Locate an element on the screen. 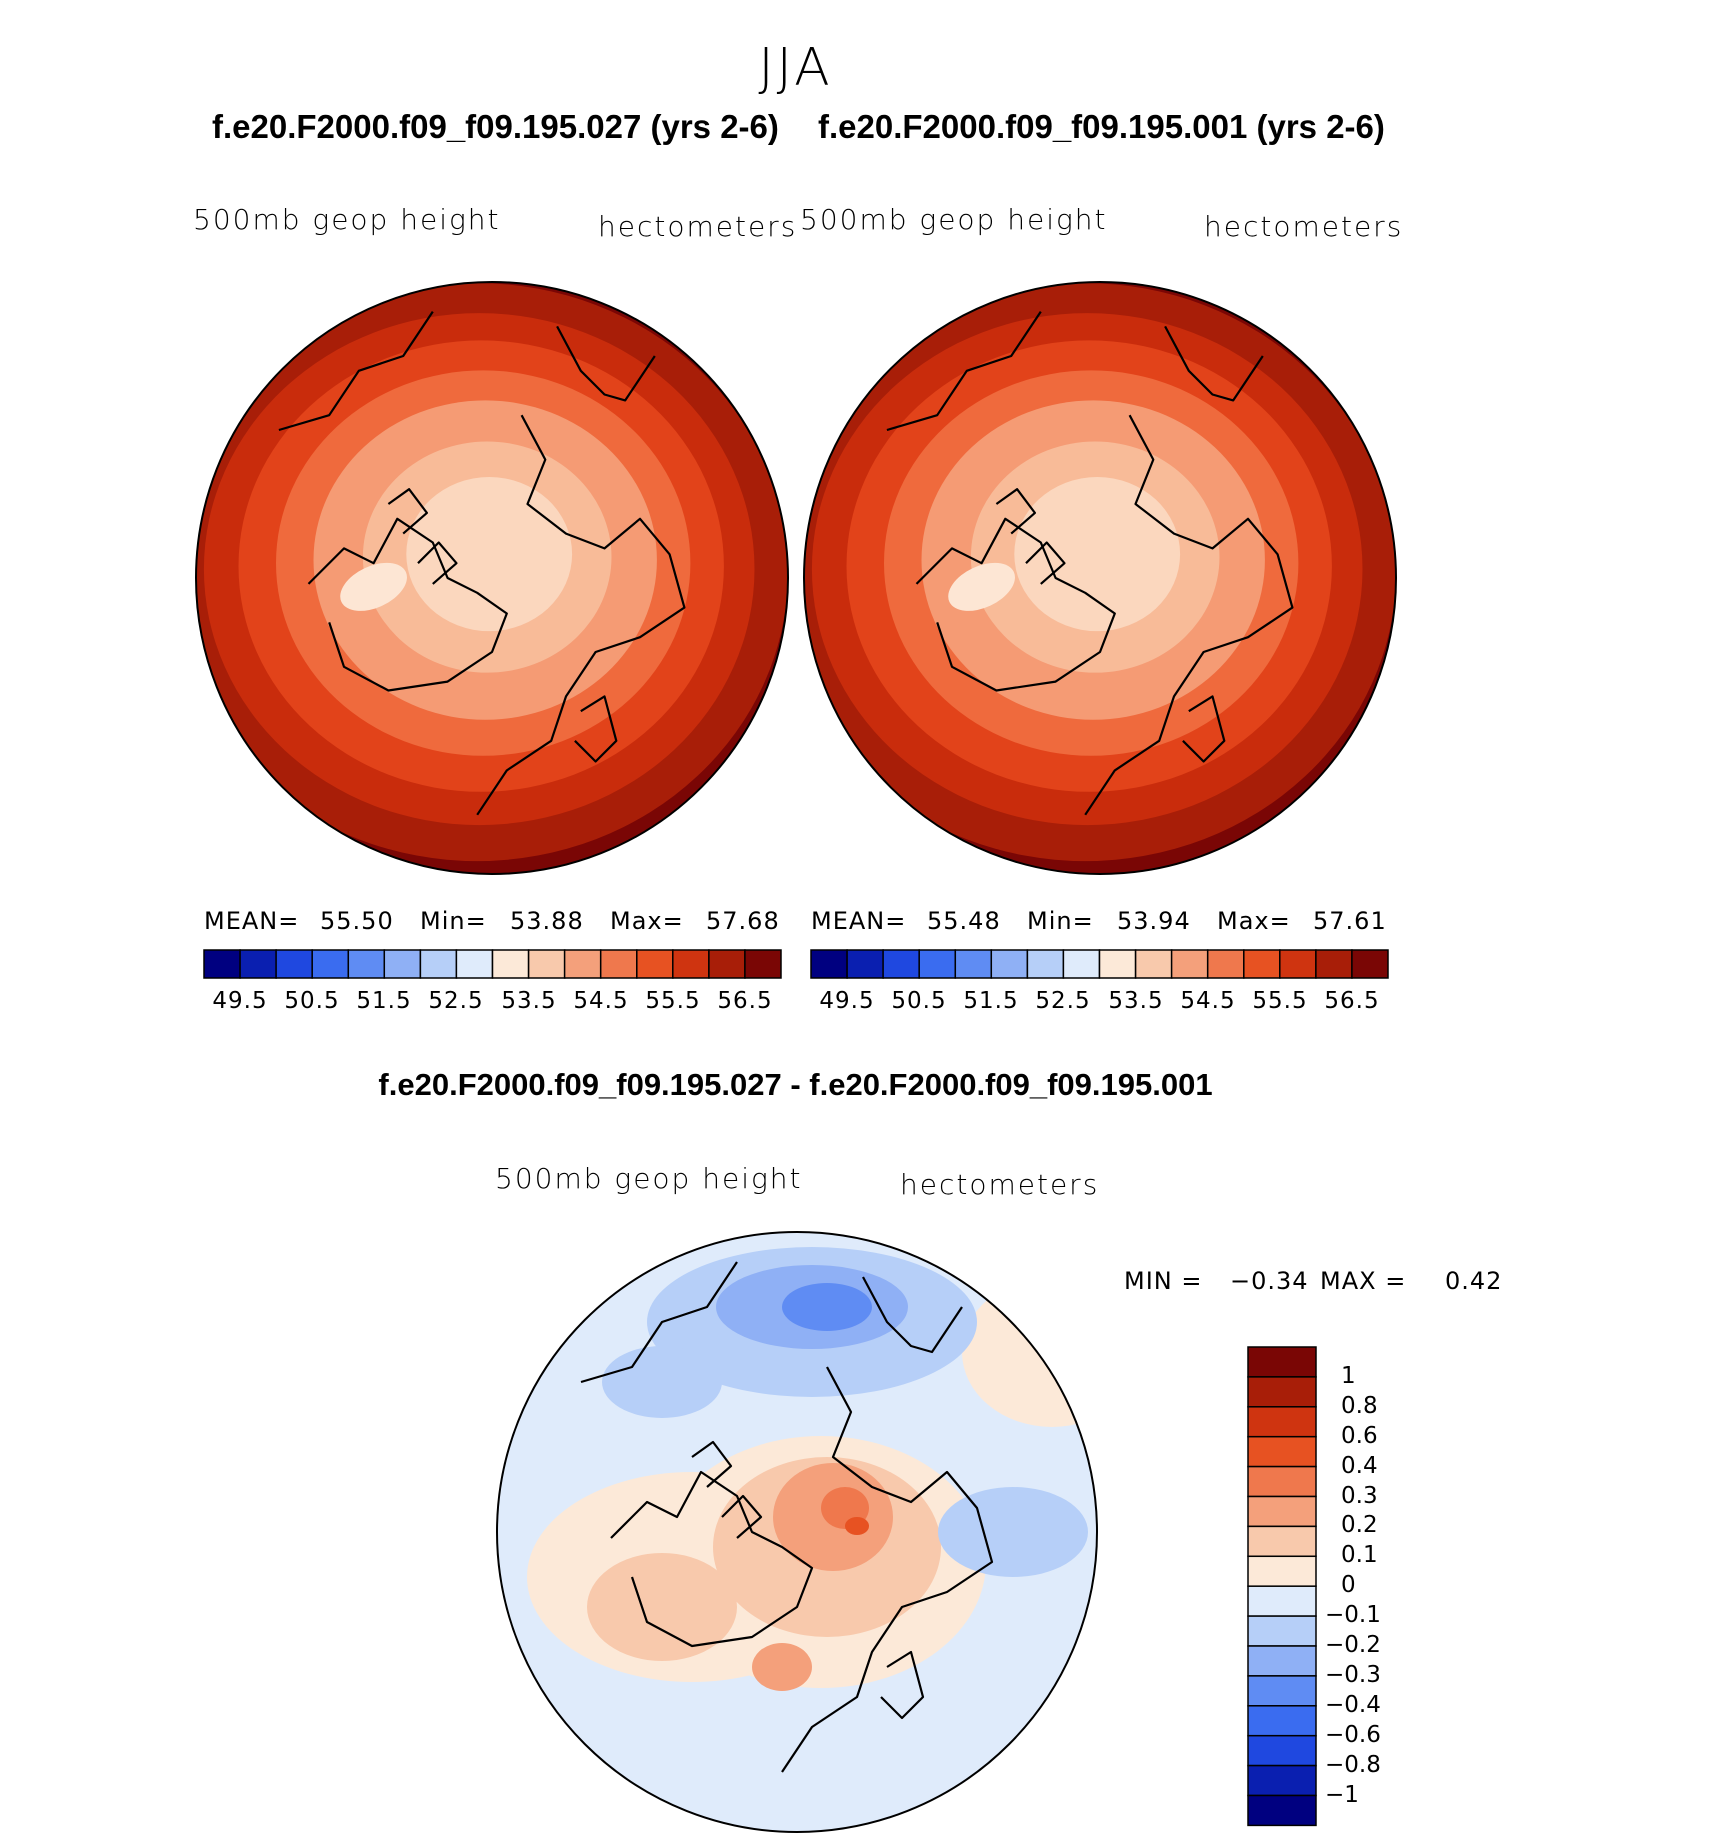 The width and height of the screenshot is (1710, 1839). panel2-units: hectometers is located at coordinates (1304, 226).